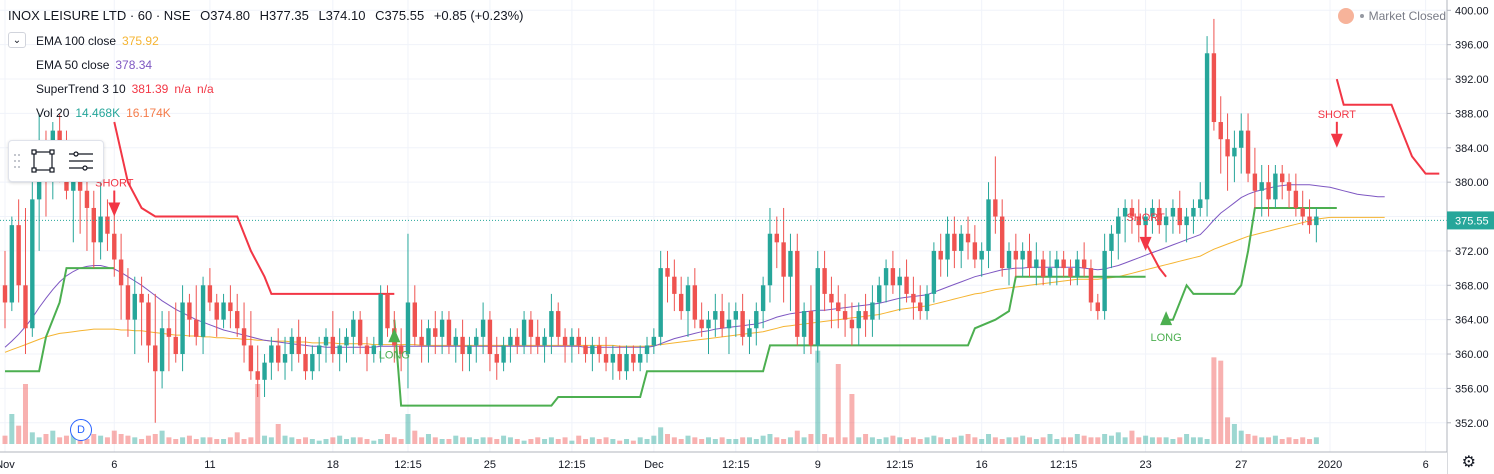 The height and width of the screenshot is (474, 1494). What do you see at coordinates (140, 41) in the screenshot?
I see `ema100-value: 375.92` at bounding box center [140, 41].